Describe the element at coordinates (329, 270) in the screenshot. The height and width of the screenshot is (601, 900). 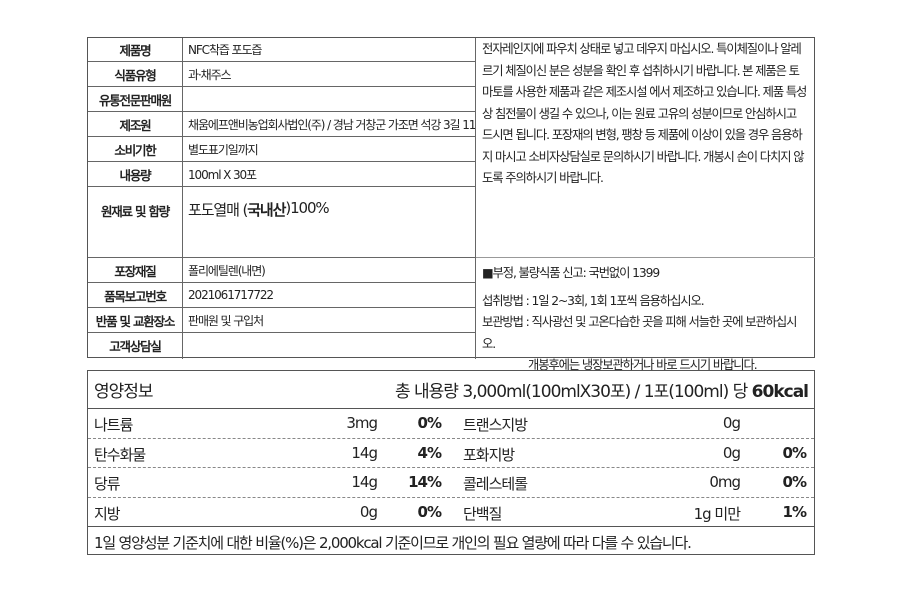
I see `info-value: 폴리에틸렌(내면)` at that location.